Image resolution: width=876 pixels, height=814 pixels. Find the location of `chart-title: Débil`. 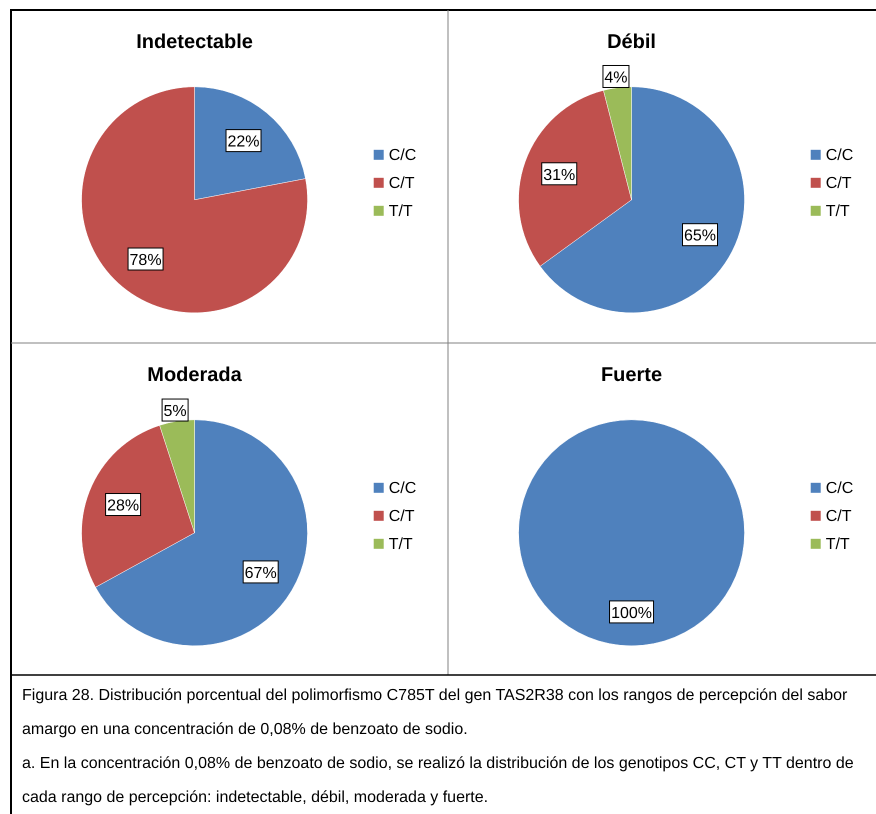

chart-title: Débil is located at coordinates (631, 42).